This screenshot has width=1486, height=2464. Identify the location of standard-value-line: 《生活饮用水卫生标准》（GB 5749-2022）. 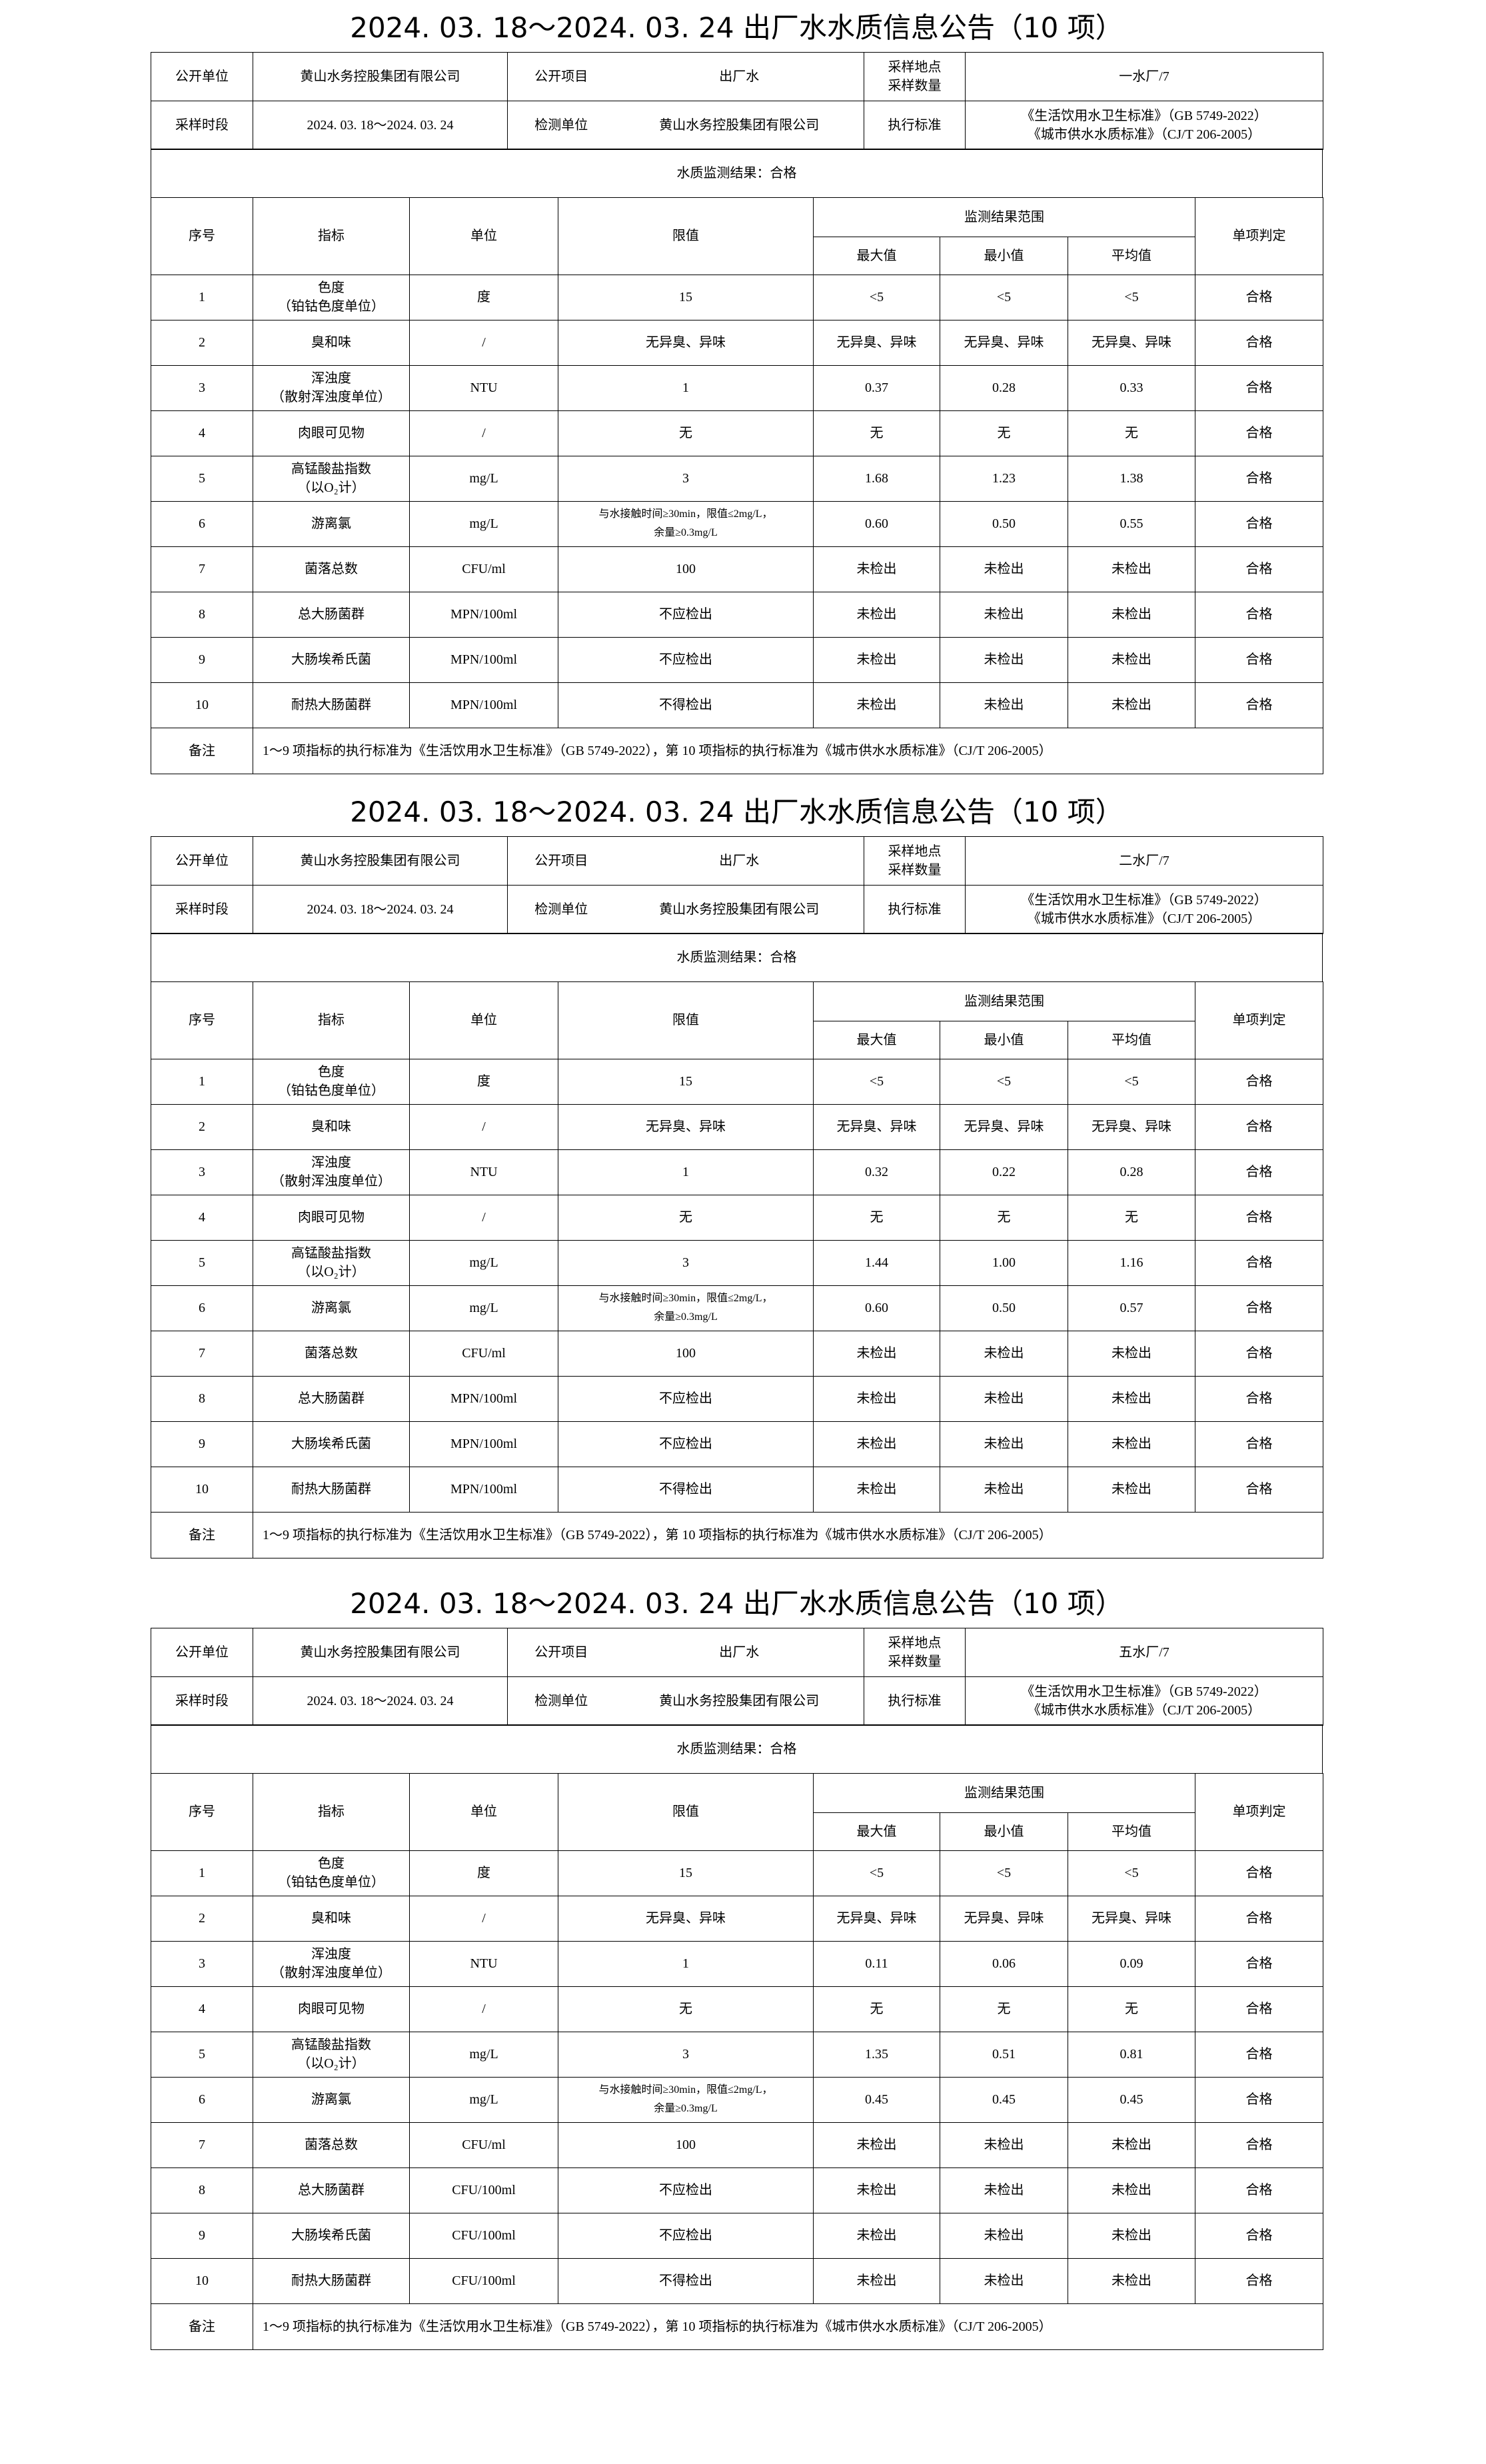
(1144, 1691).